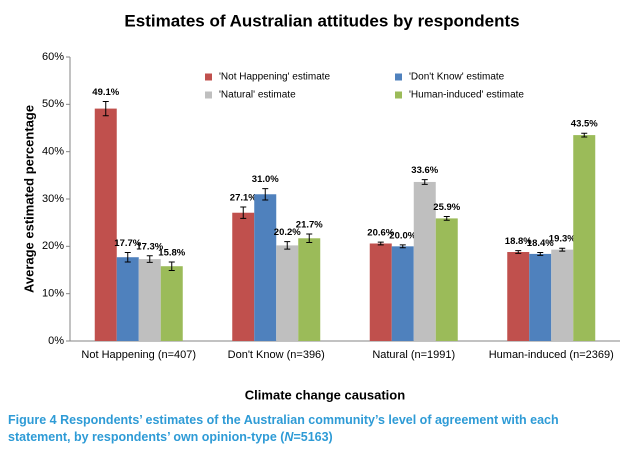  What do you see at coordinates (171, 252) in the screenshot?
I see `data-label: 15.8%` at bounding box center [171, 252].